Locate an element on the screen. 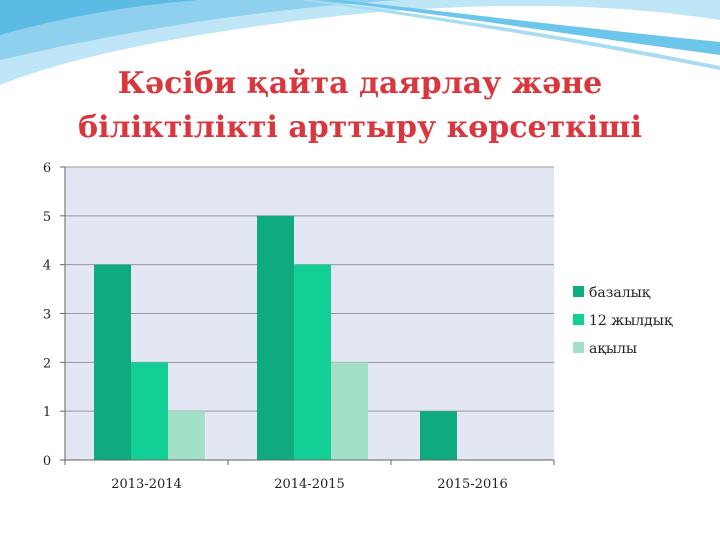 The width and height of the screenshot is (720, 540). y-axis-ticks: 0 1 2 3 4 5 6 is located at coordinates (54, 315).